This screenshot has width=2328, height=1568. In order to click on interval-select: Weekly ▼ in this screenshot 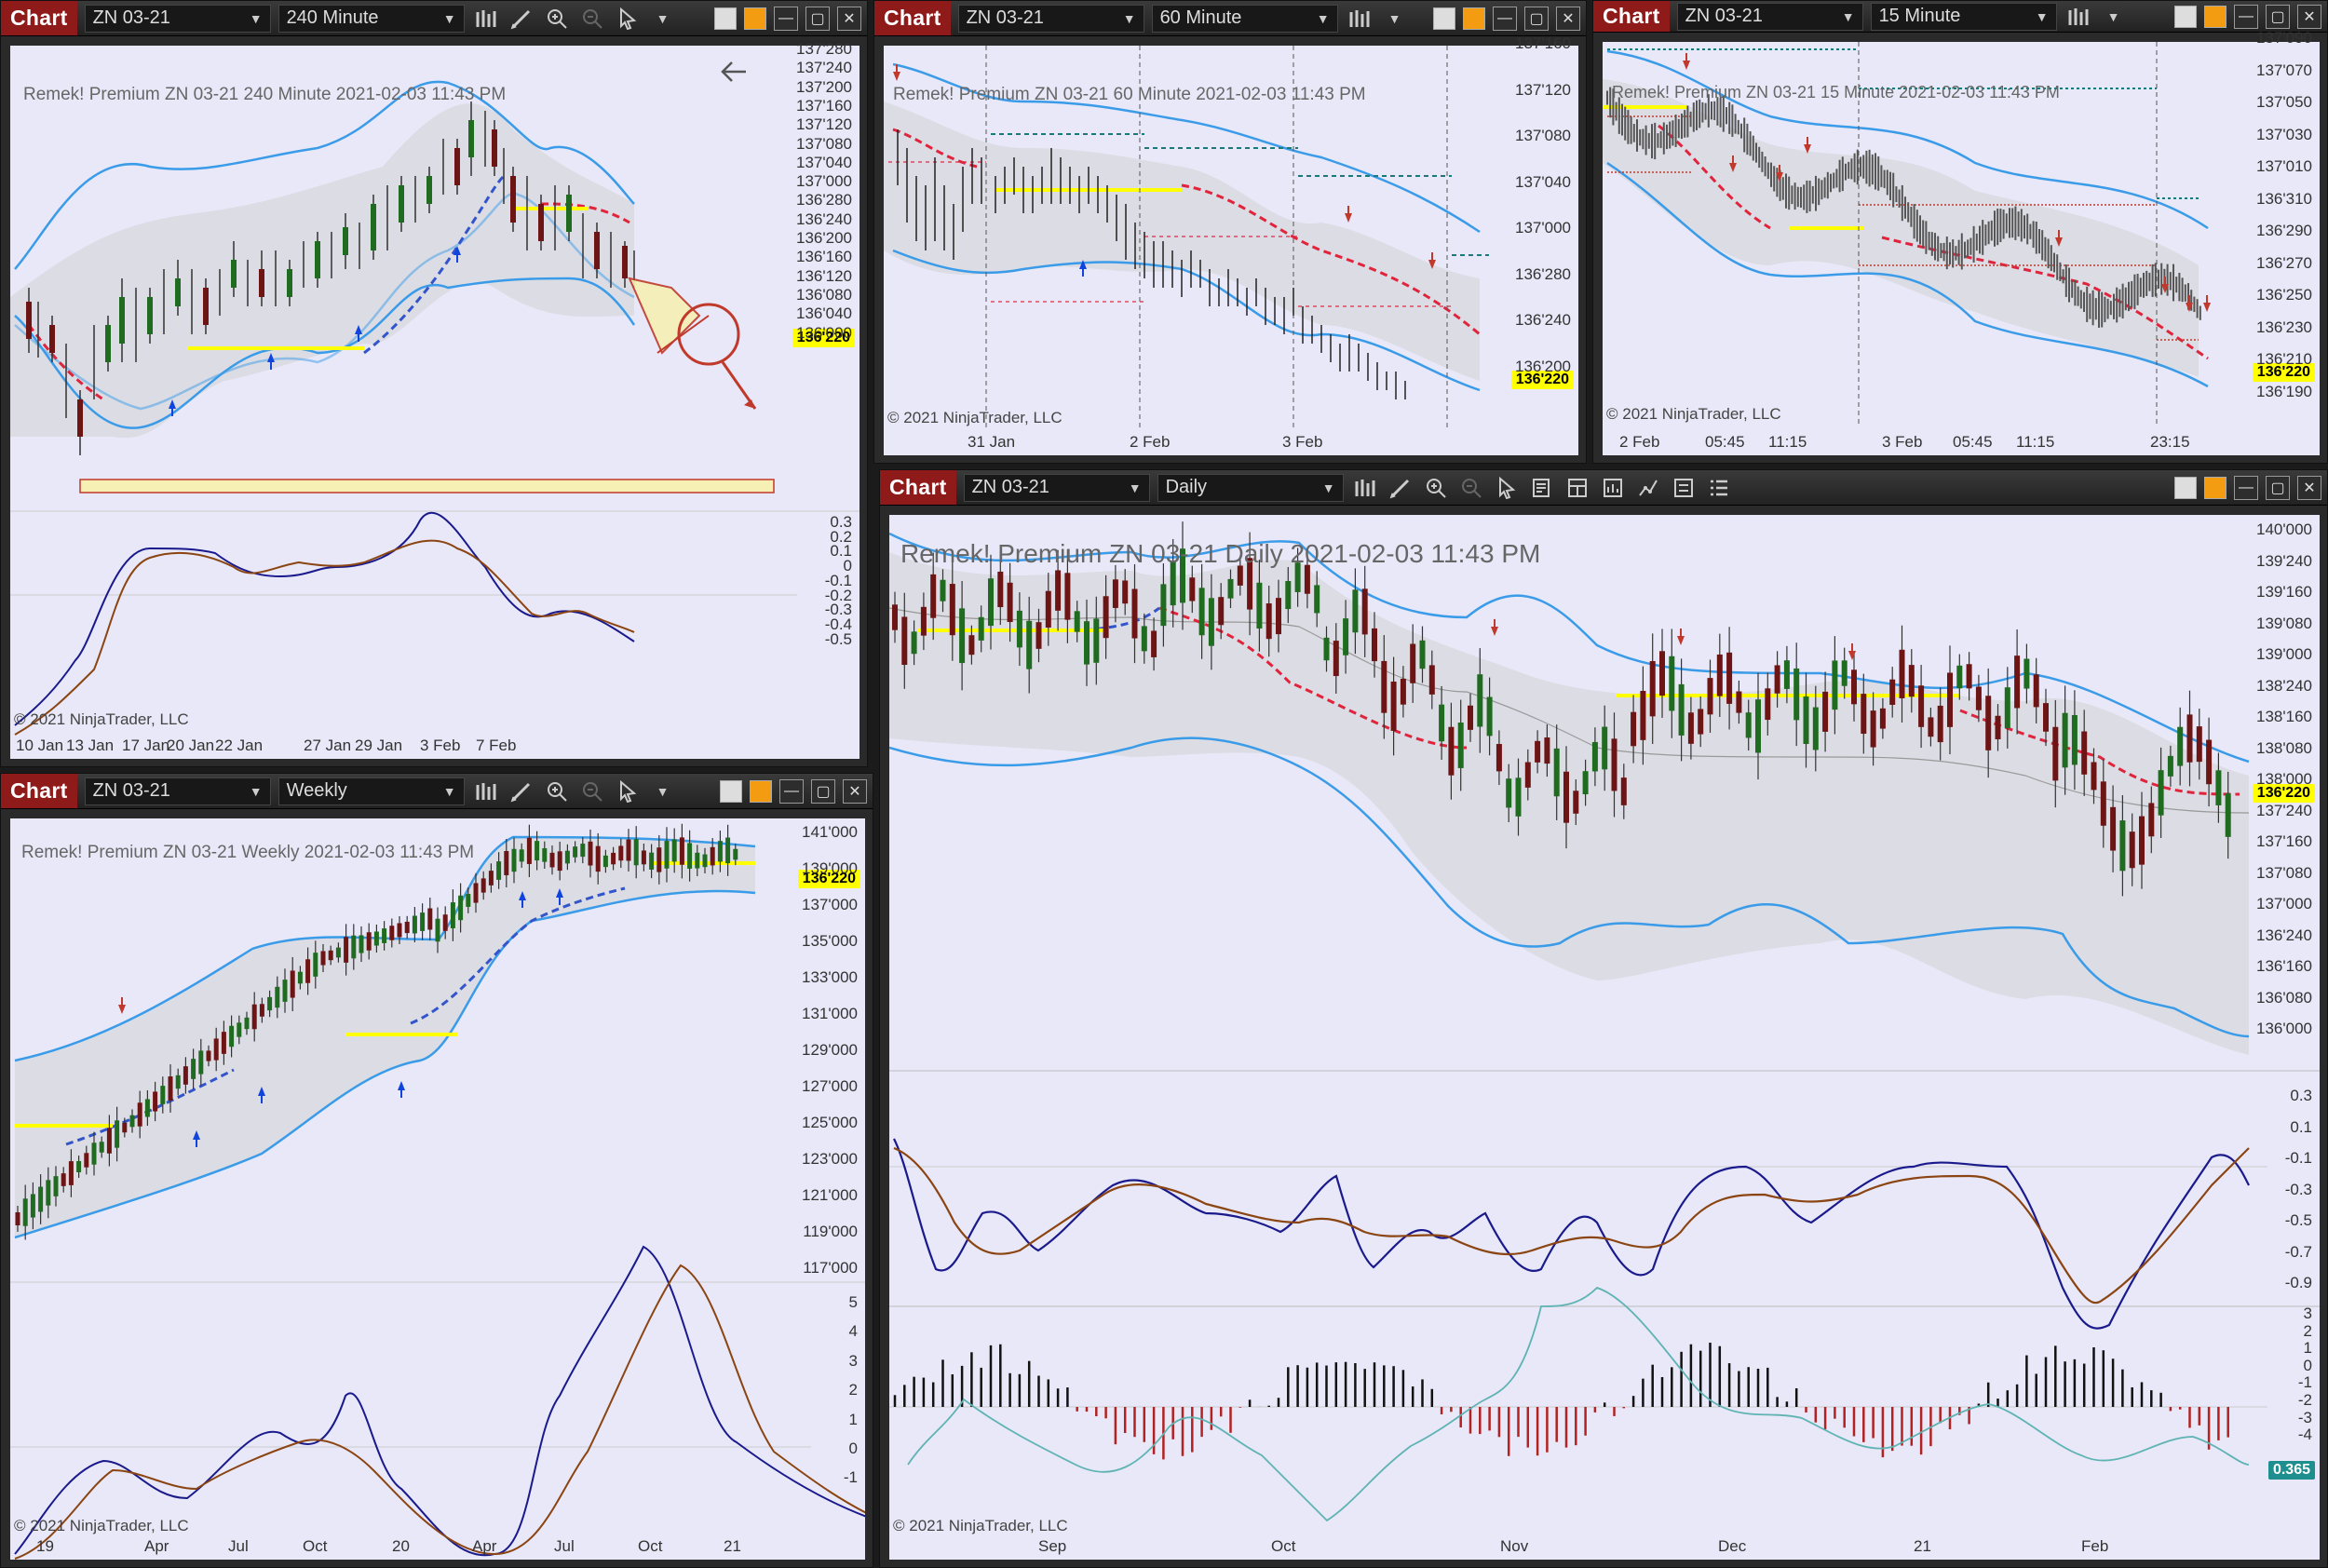, I will do `click(371, 791)`.